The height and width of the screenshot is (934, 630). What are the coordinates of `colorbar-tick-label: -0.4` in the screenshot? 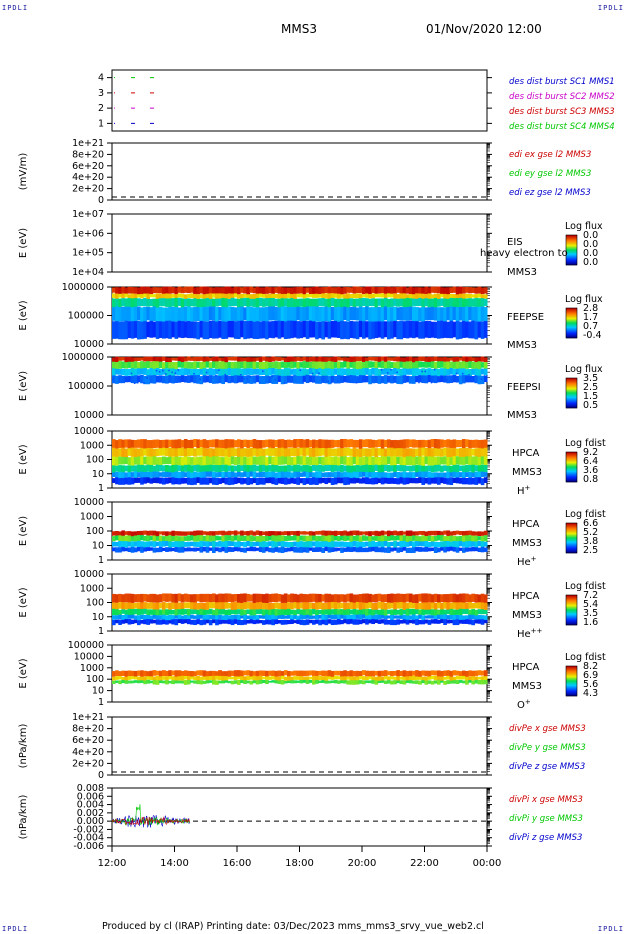 It's located at (592, 335).